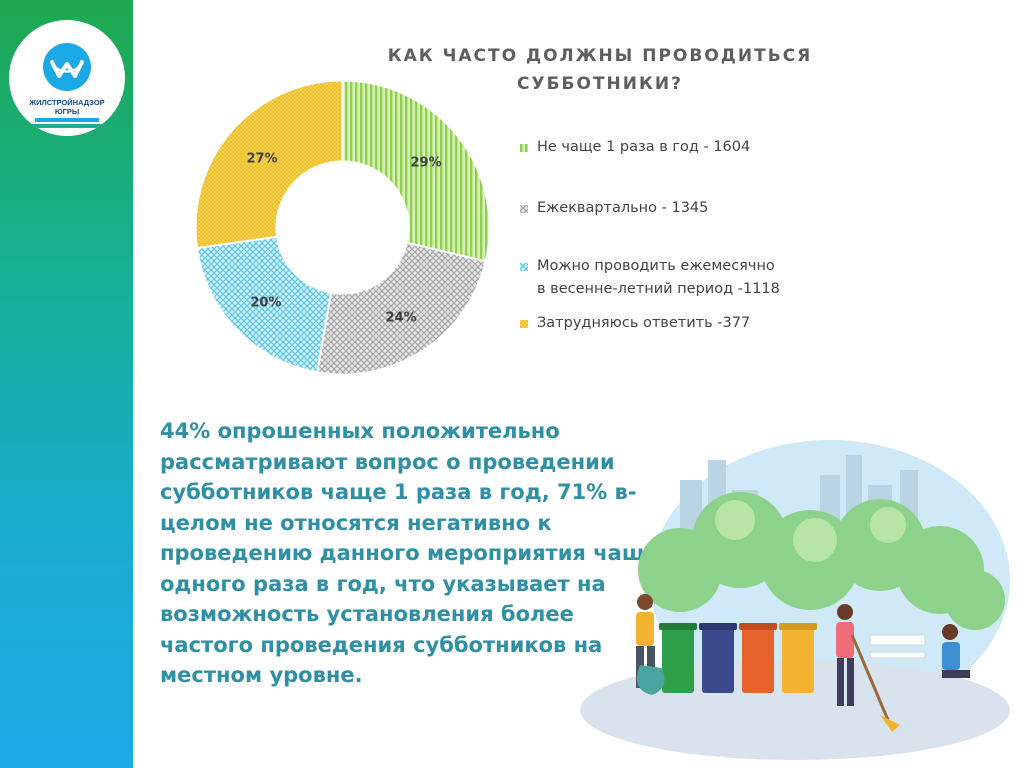  What do you see at coordinates (261, 159) in the screenshot?
I see `slice-label-undecided: 27%` at bounding box center [261, 159].